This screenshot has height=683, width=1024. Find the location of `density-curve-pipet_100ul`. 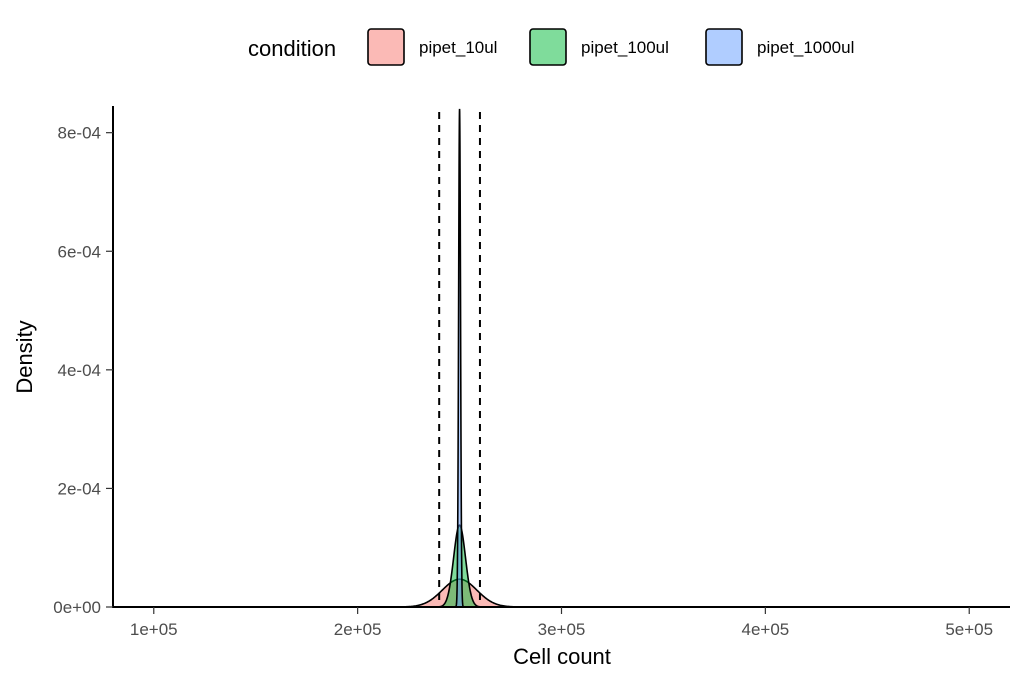

density-curve-pipet_100ul is located at coordinates (561, 566).